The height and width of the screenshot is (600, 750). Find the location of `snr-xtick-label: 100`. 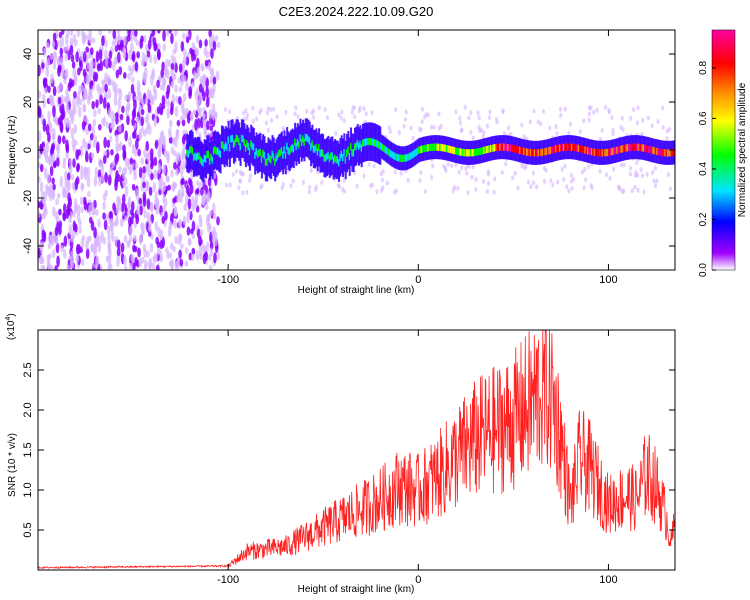

snr-xtick-label: 100 is located at coordinates (608, 580).